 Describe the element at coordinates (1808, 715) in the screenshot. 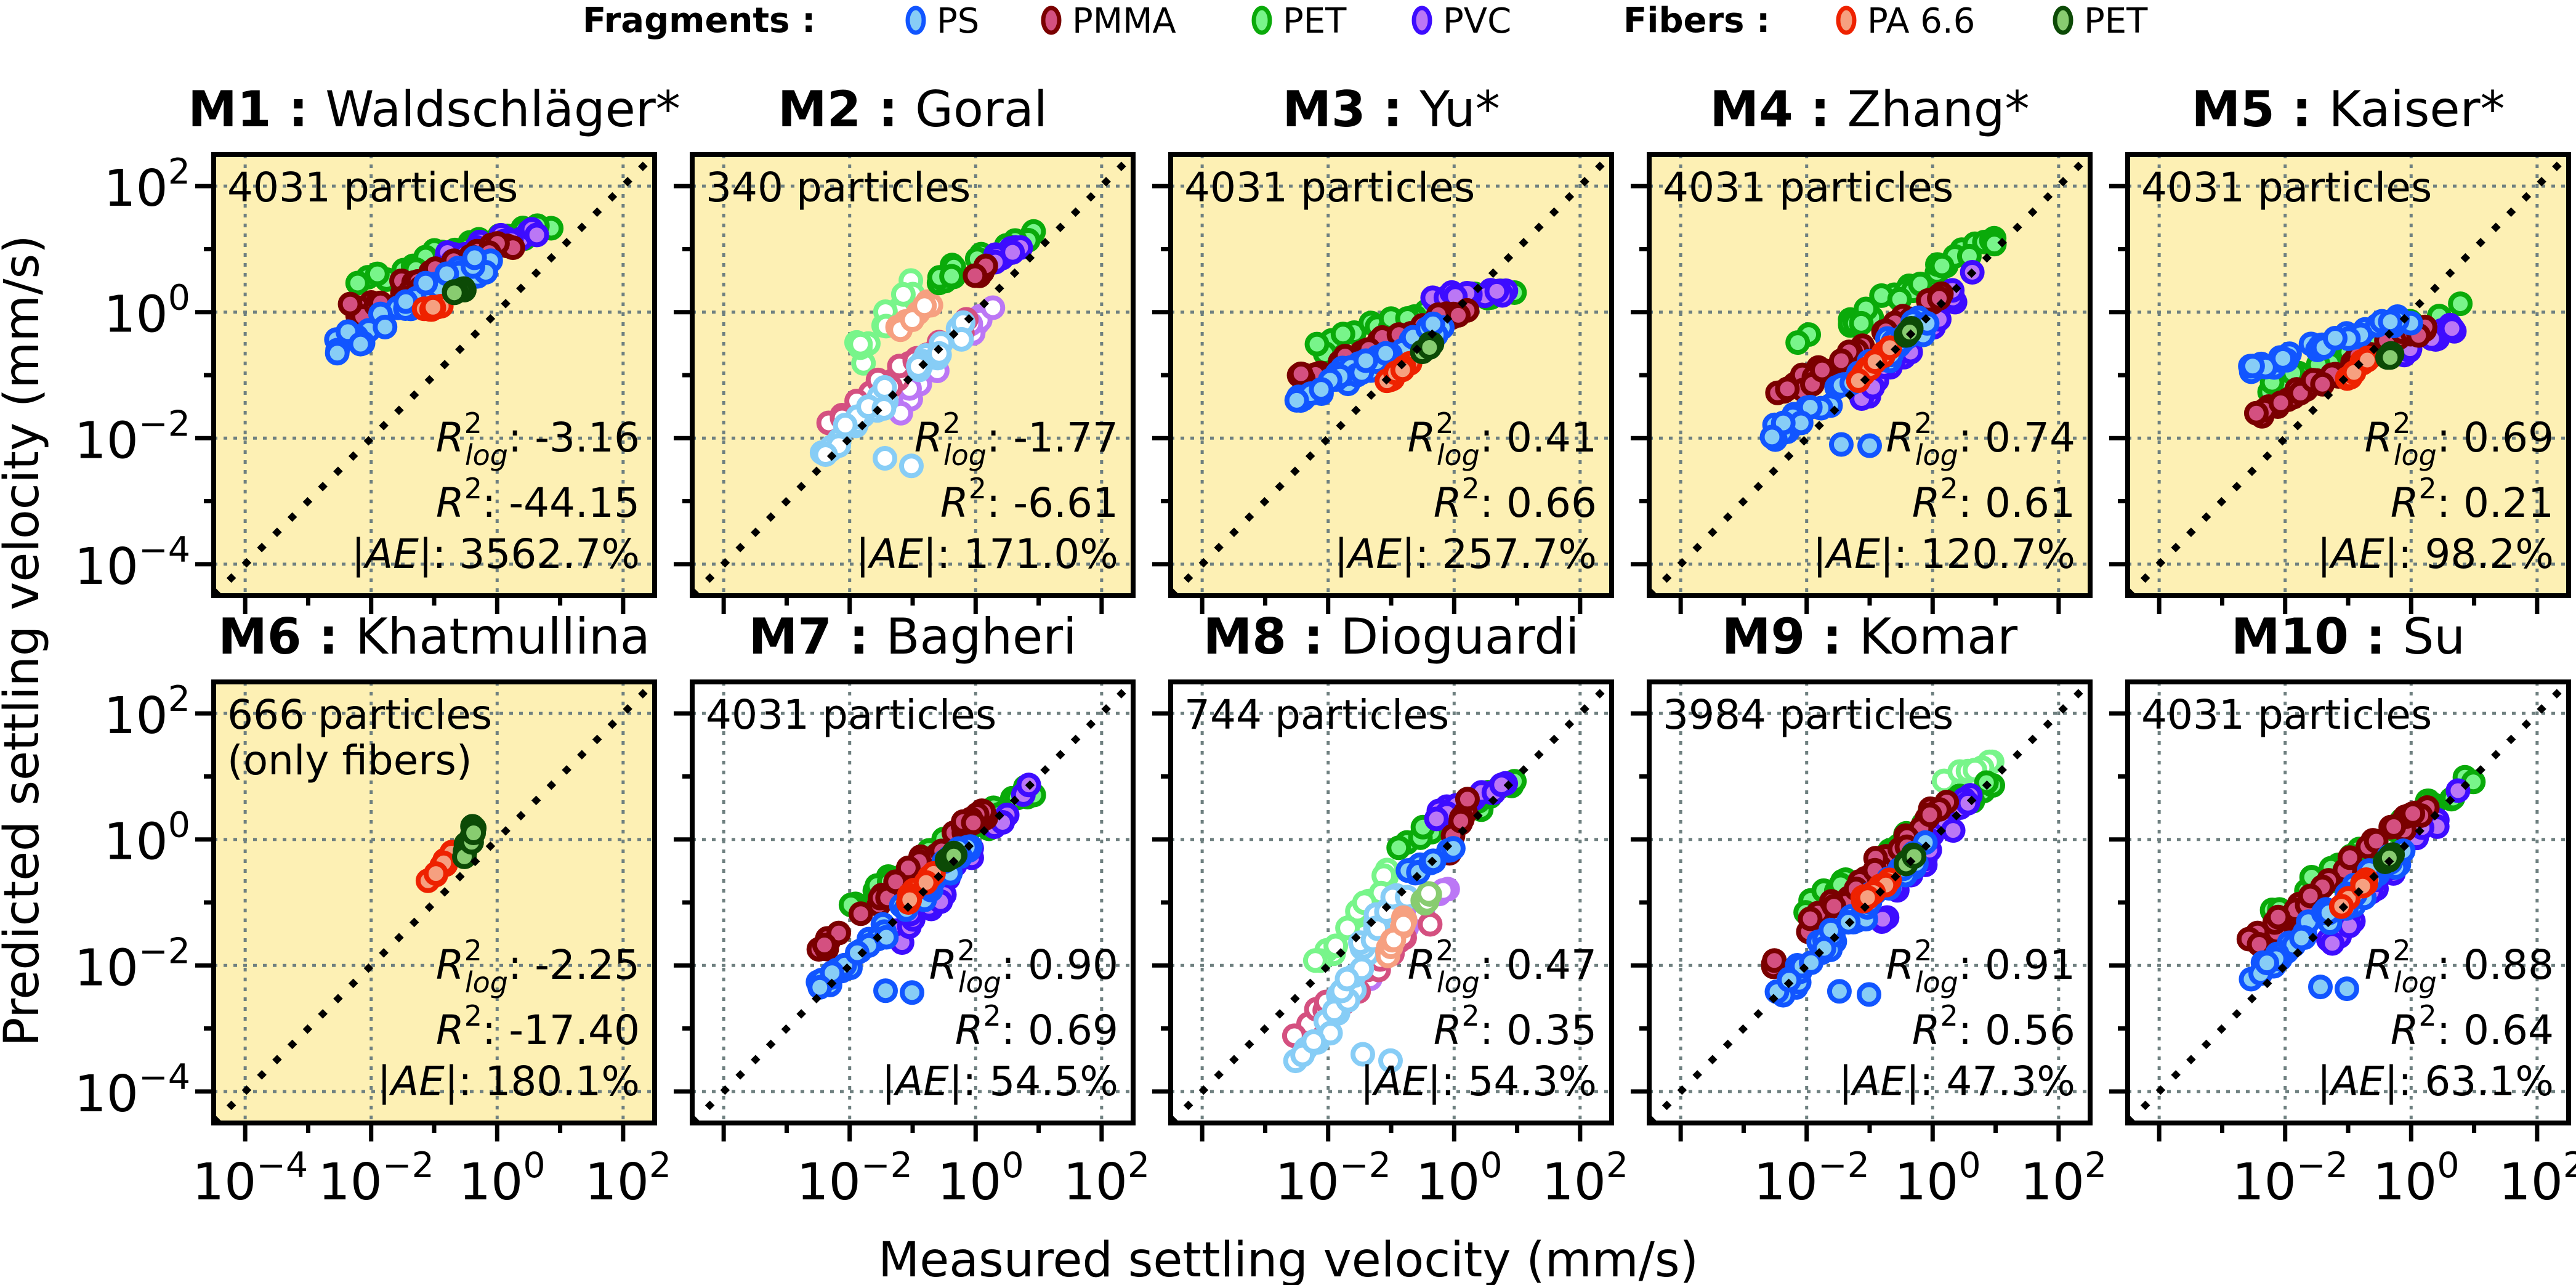

I see `particle-count: 3984 particles` at that location.